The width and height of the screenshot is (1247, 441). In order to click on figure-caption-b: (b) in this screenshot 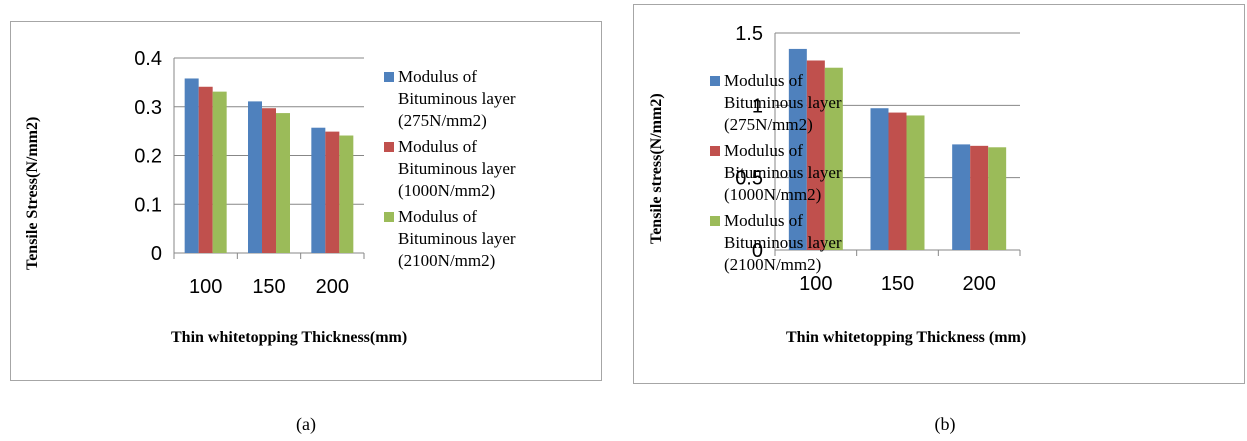, I will do `click(945, 424)`.